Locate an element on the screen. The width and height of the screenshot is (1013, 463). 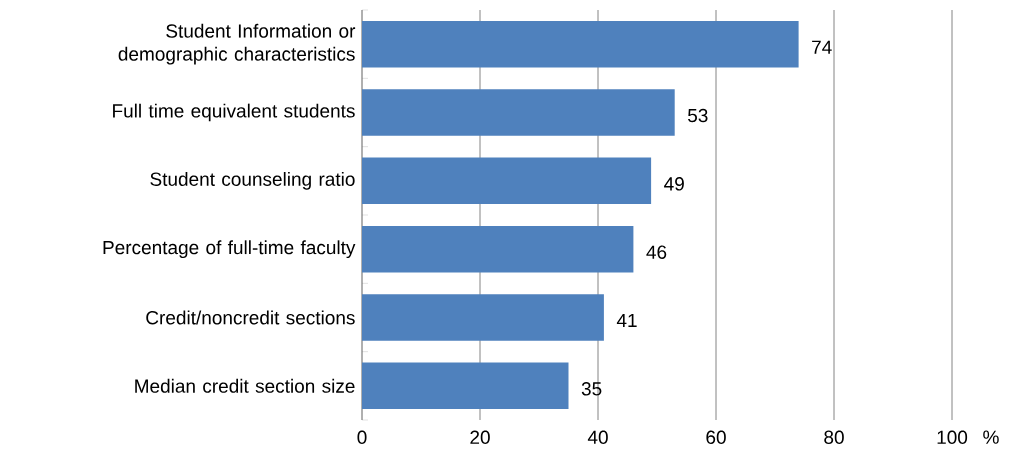
y-tick-label: Median credit section size is located at coordinates (245, 385).